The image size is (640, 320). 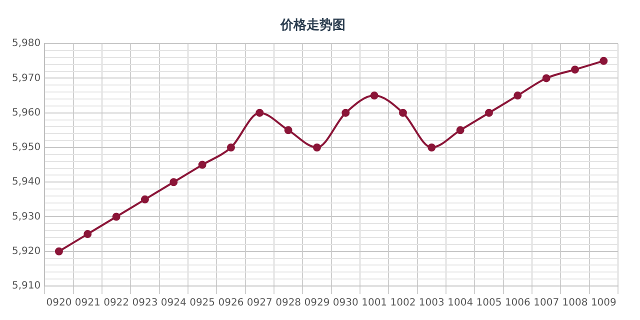 I want to click on x-tick-label: 0928, so click(x=289, y=303).